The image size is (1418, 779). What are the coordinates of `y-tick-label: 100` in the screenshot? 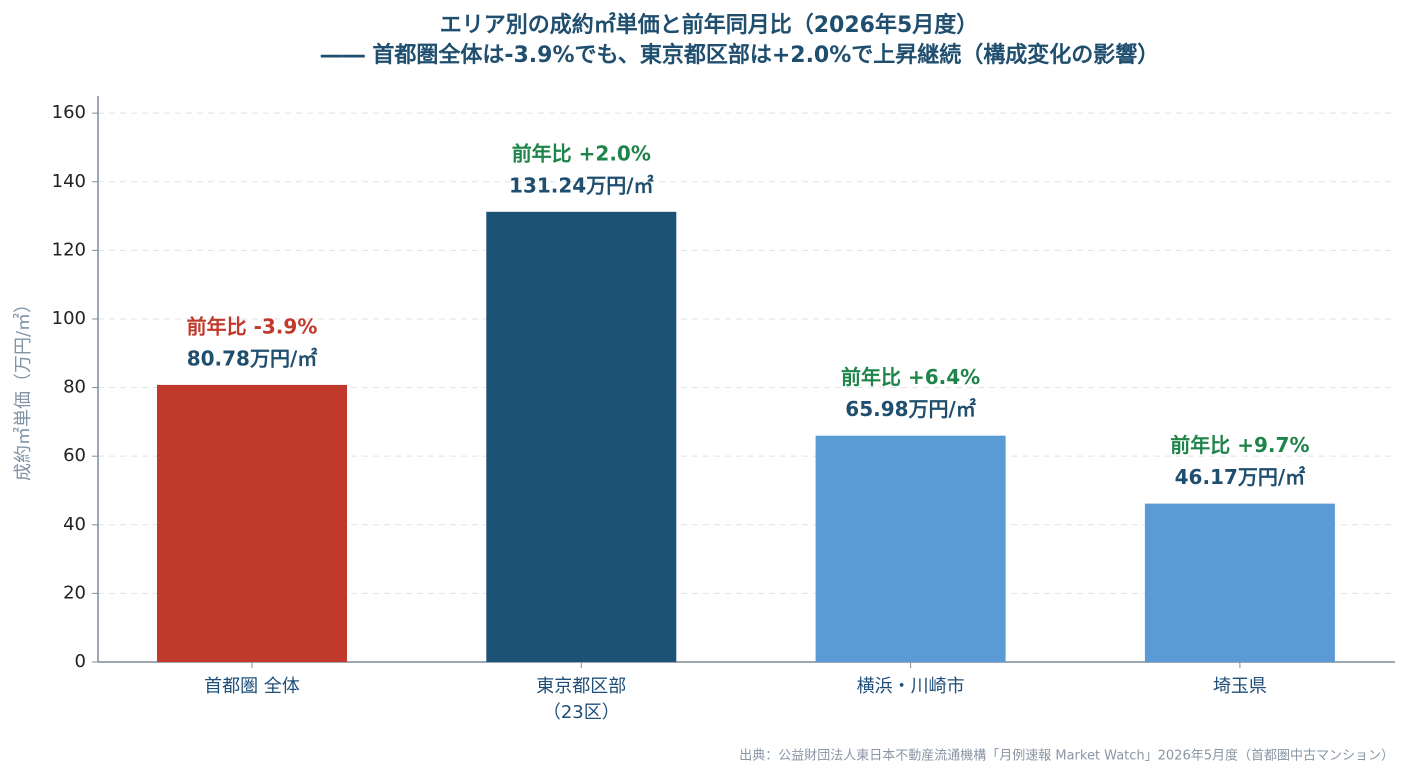 It's located at (69, 318).